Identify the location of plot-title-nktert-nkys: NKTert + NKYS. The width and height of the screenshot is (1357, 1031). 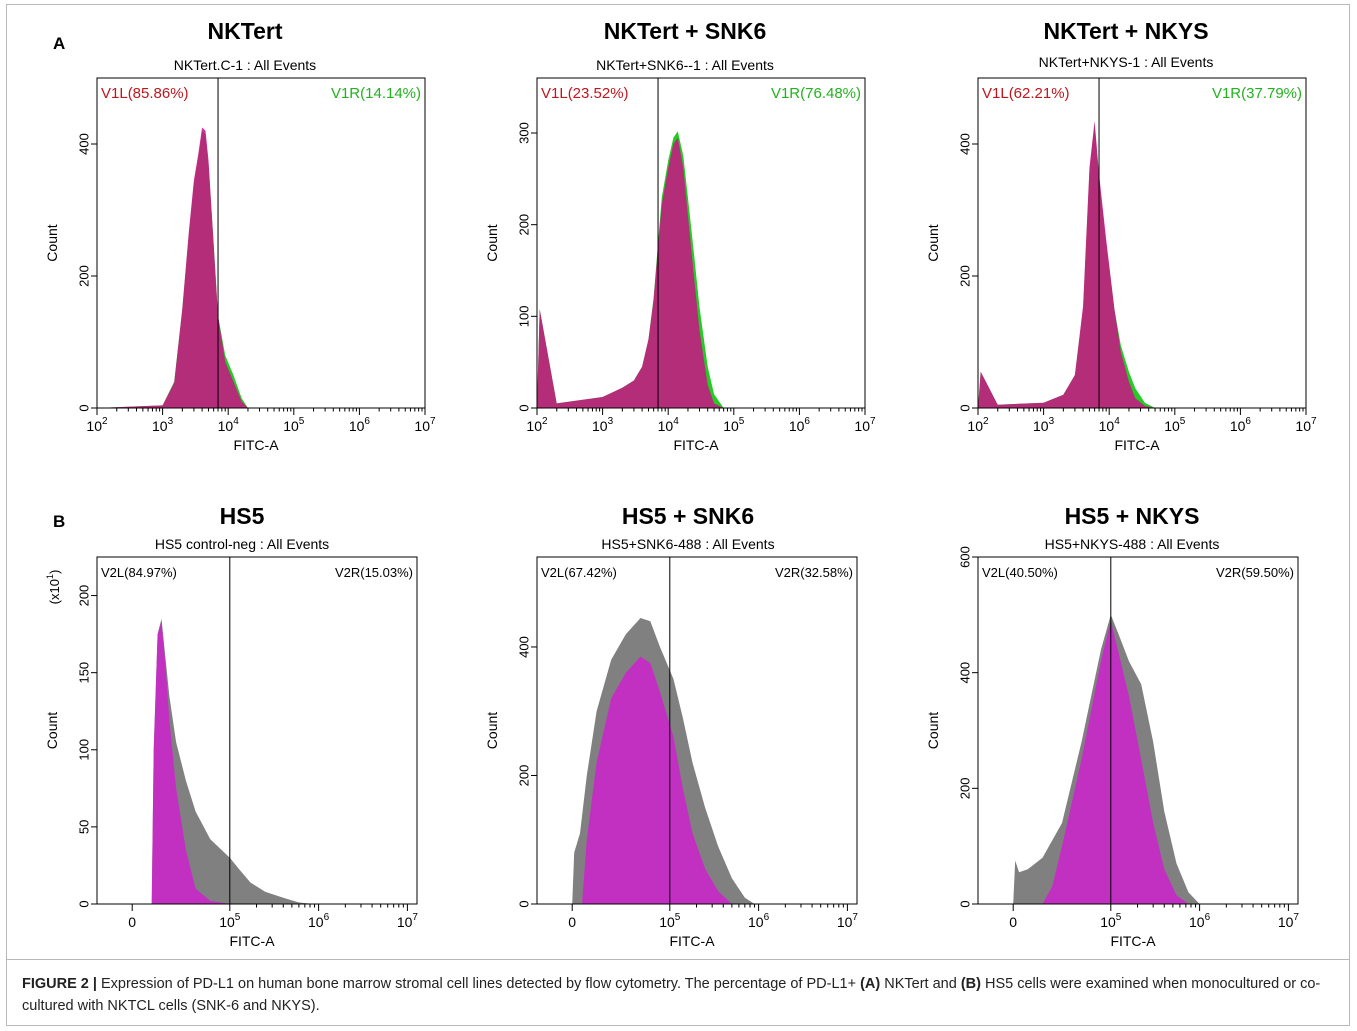
(1126, 31).